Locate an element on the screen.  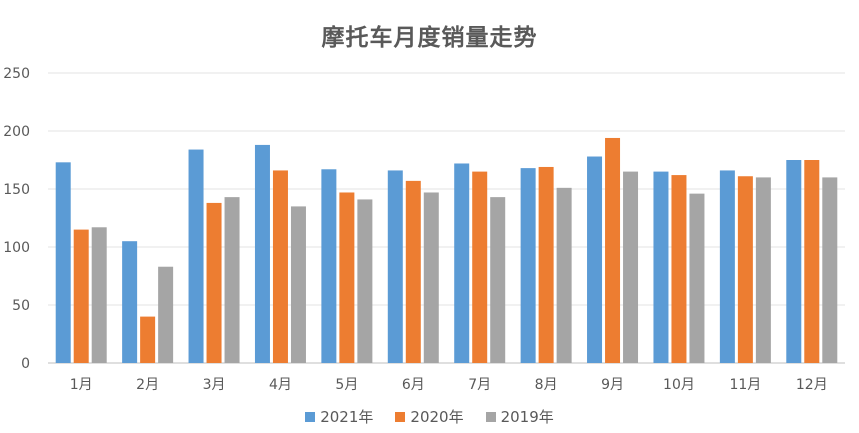
x-tick-label: 7月 is located at coordinates (479, 385).